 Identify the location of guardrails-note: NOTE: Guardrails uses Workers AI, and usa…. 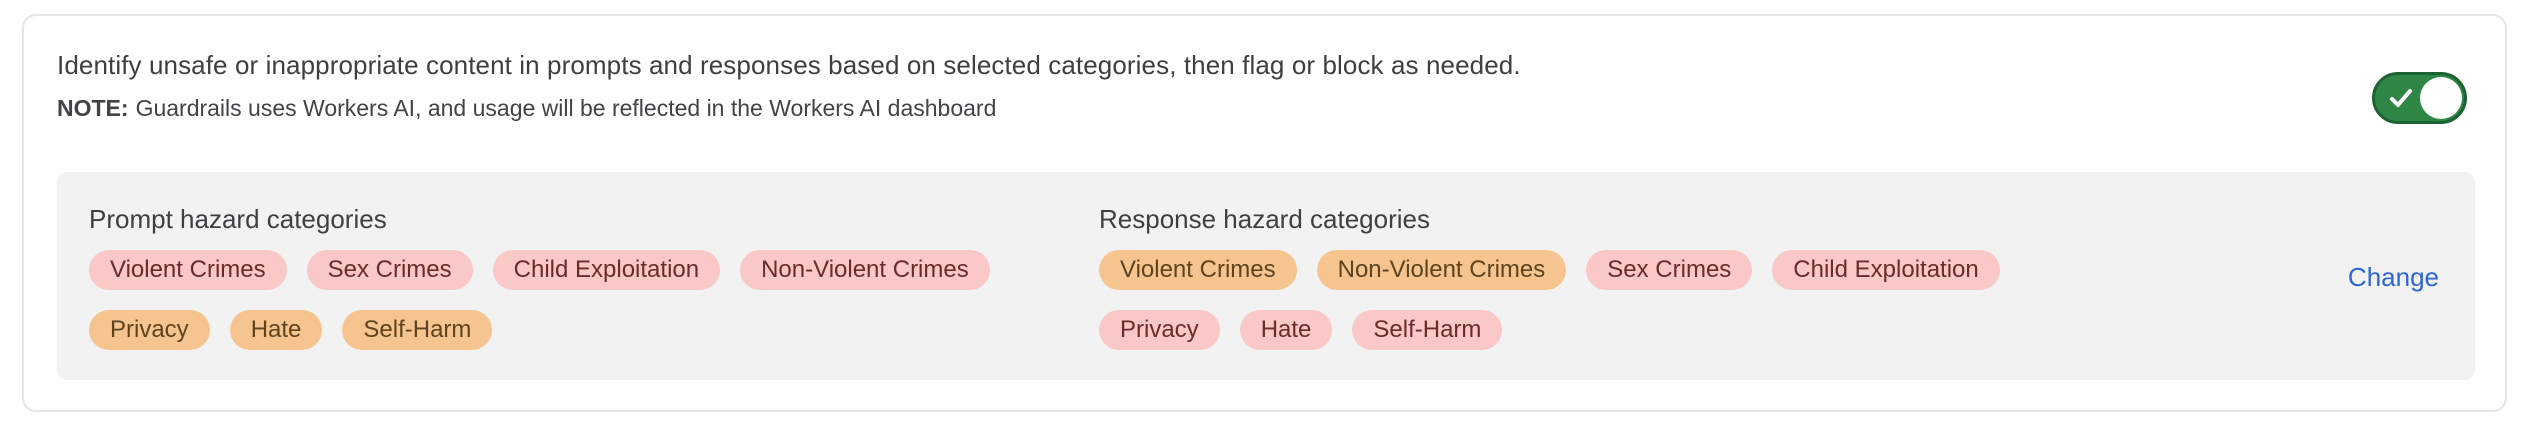
(1214, 108).